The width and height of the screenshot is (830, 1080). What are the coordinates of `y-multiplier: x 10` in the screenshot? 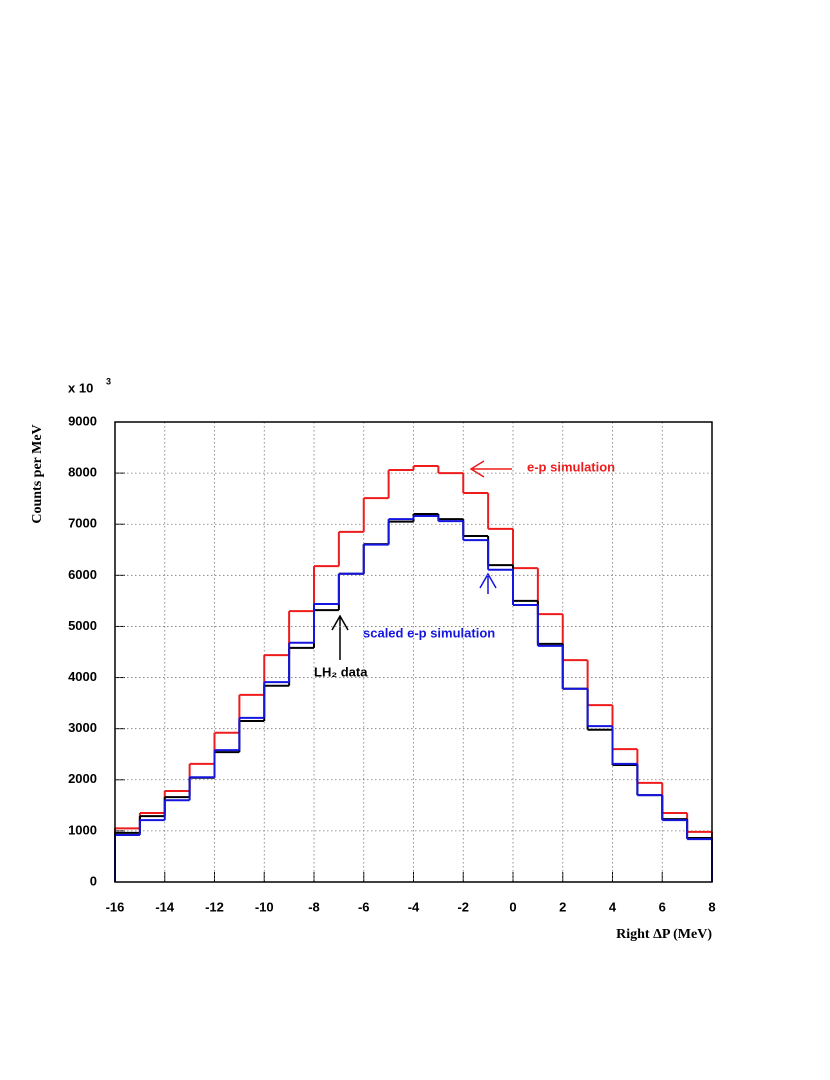 It's located at (80, 387).